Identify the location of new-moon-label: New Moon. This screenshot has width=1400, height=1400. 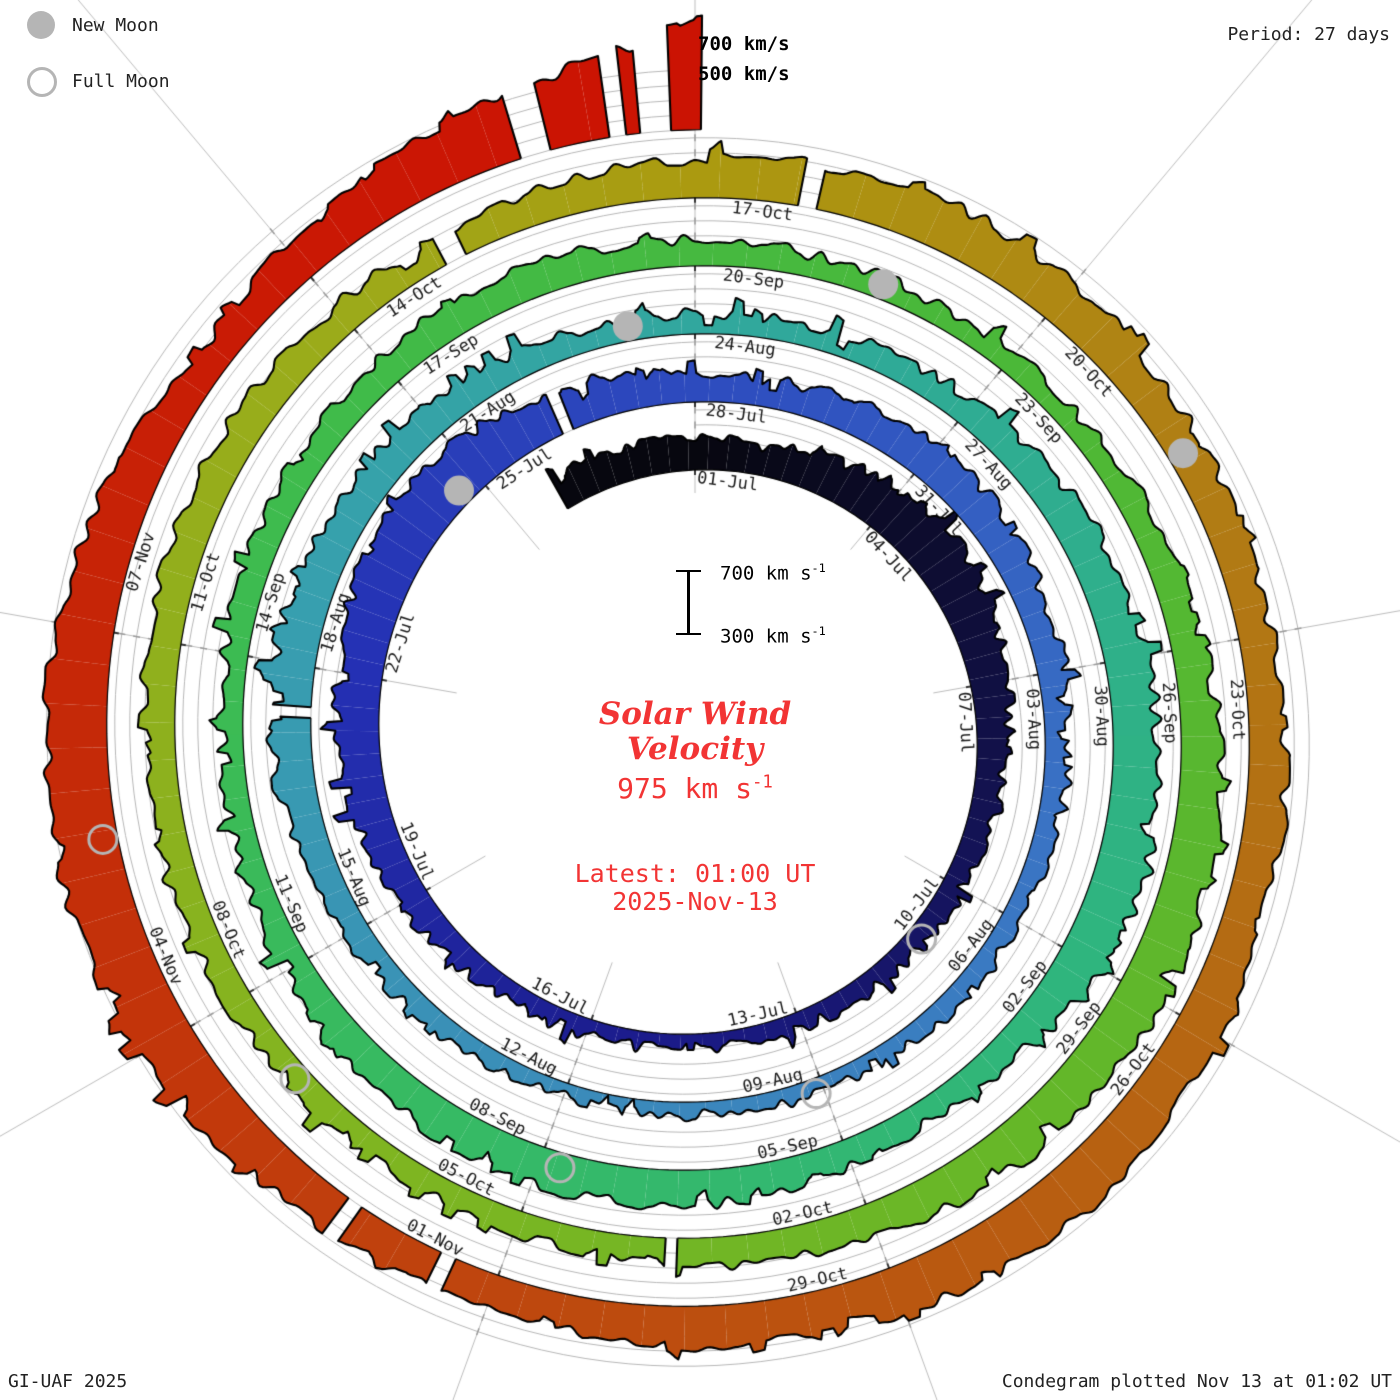
(115, 25).